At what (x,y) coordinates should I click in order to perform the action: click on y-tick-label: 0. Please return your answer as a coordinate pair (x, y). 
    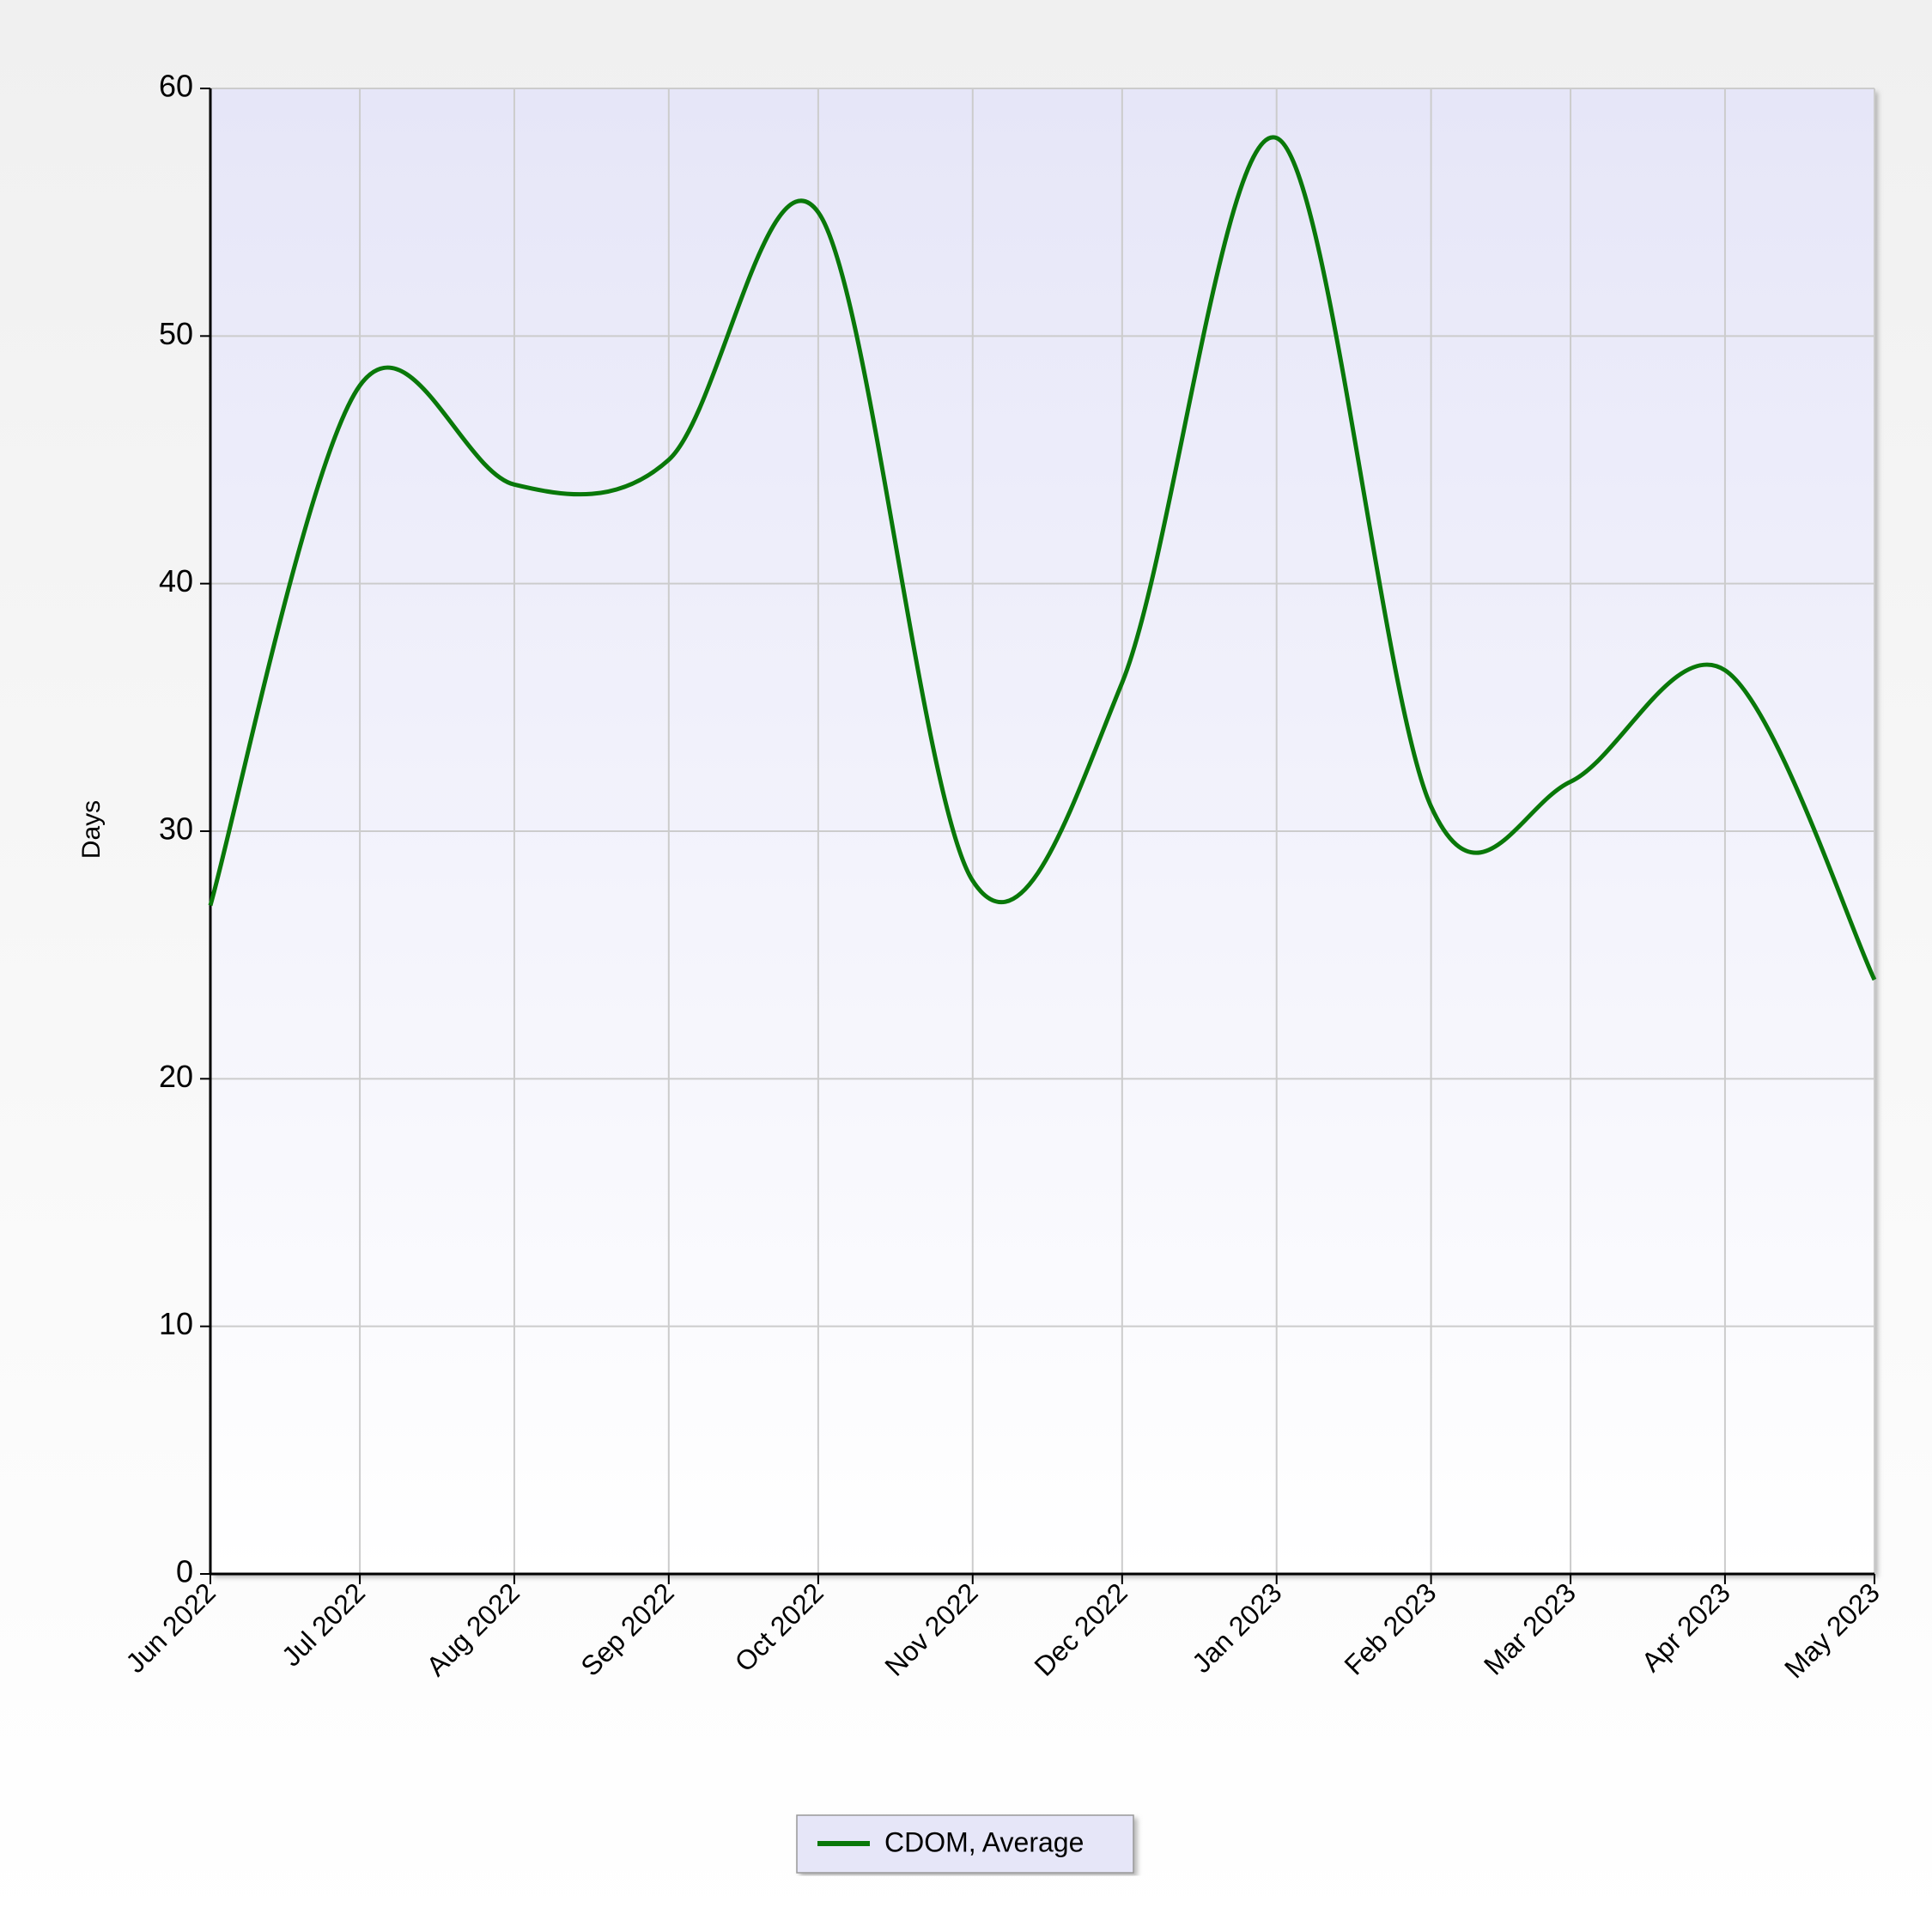
    Looking at the image, I should click on (185, 1572).